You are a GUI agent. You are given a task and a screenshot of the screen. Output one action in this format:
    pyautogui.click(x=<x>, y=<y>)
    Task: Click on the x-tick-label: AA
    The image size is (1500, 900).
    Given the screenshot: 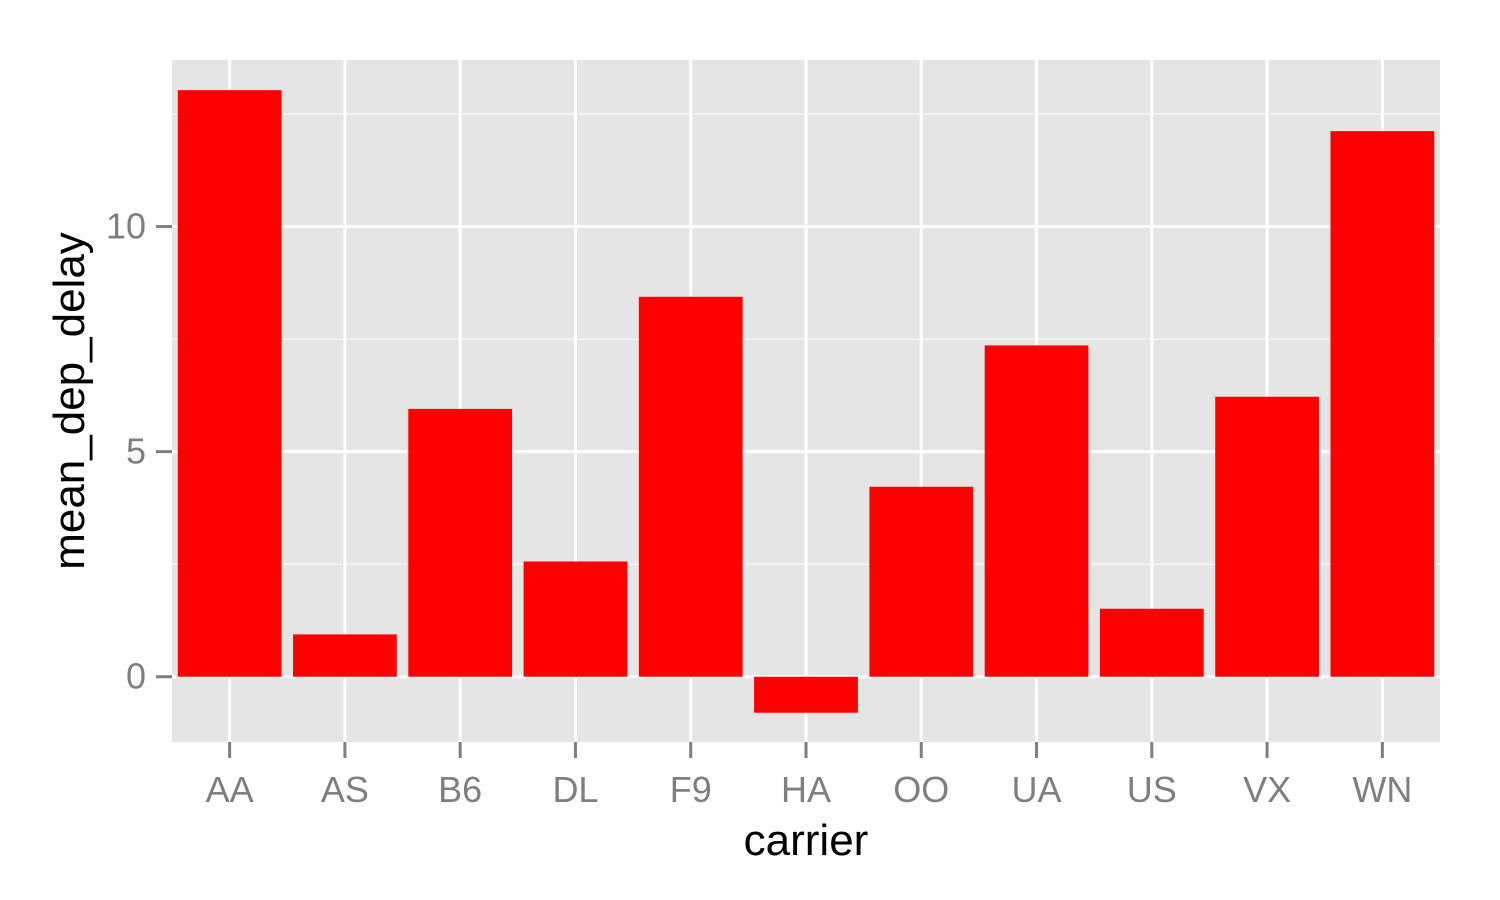 What is the action you would take?
    pyautogui.click(x=230, y=789)
    